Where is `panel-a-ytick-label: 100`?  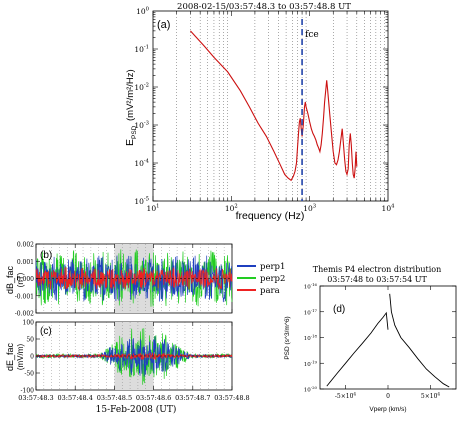
panel-a-ytick-label: 100 is located at coordinates (142, 11).